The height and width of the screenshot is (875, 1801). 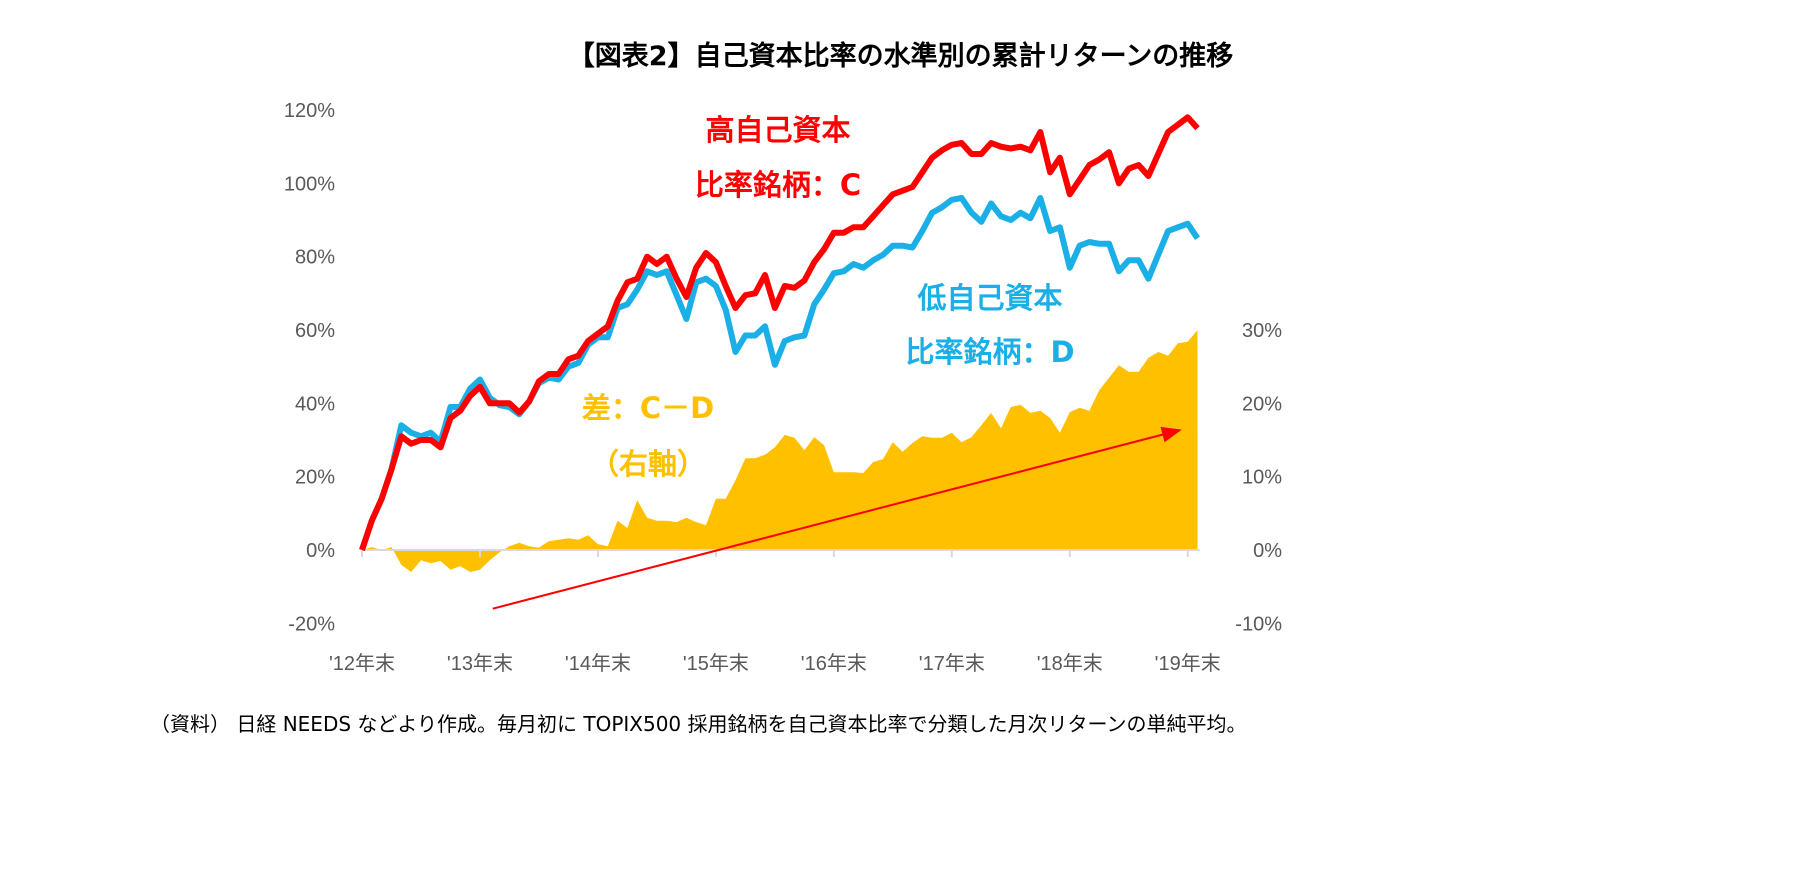 I want to click on x-tick-label: '19年末, so click(x=1188, y=663).